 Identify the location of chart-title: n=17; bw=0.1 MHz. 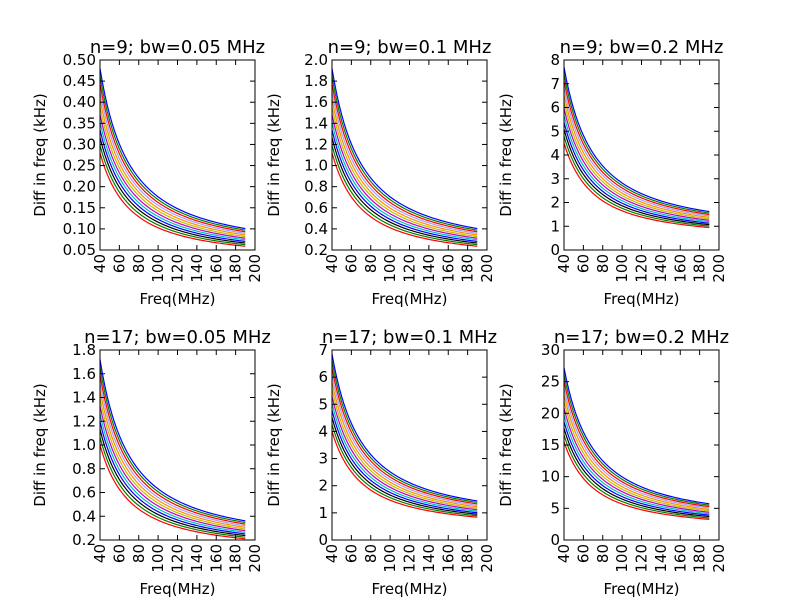
(409, 337).